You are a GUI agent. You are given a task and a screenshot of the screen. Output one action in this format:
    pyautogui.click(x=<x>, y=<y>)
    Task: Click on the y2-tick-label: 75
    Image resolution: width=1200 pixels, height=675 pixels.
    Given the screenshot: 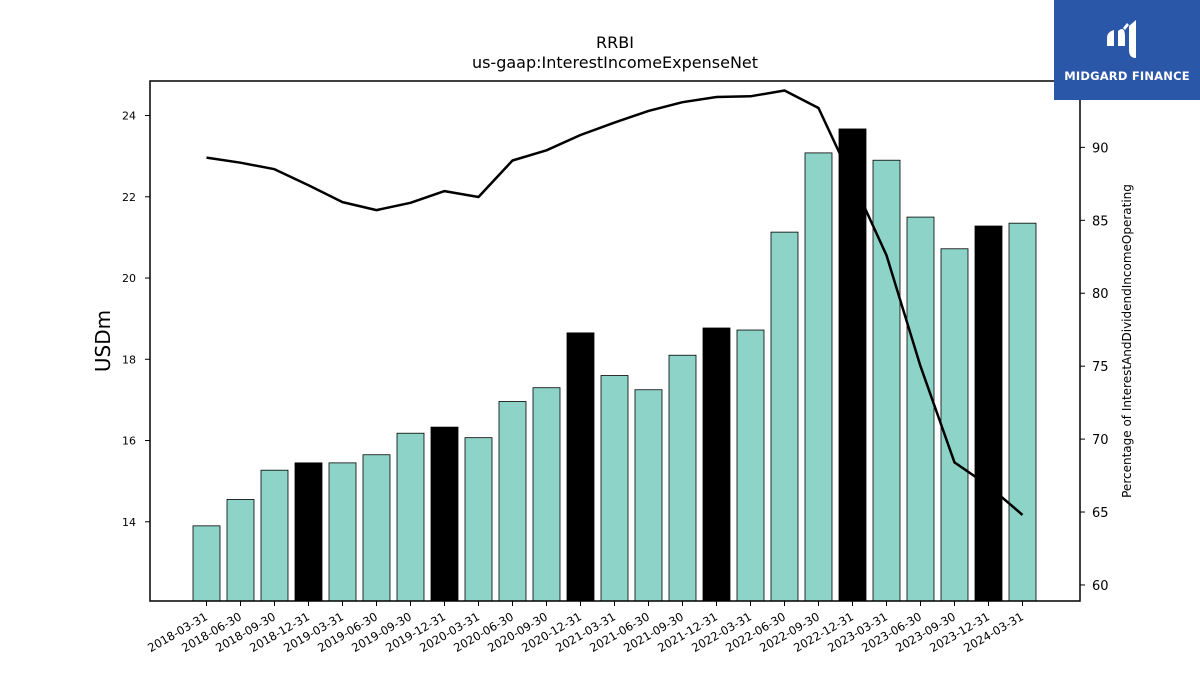 What is the action you would take?
    pyautogui.click(x=1100, y=367)
    